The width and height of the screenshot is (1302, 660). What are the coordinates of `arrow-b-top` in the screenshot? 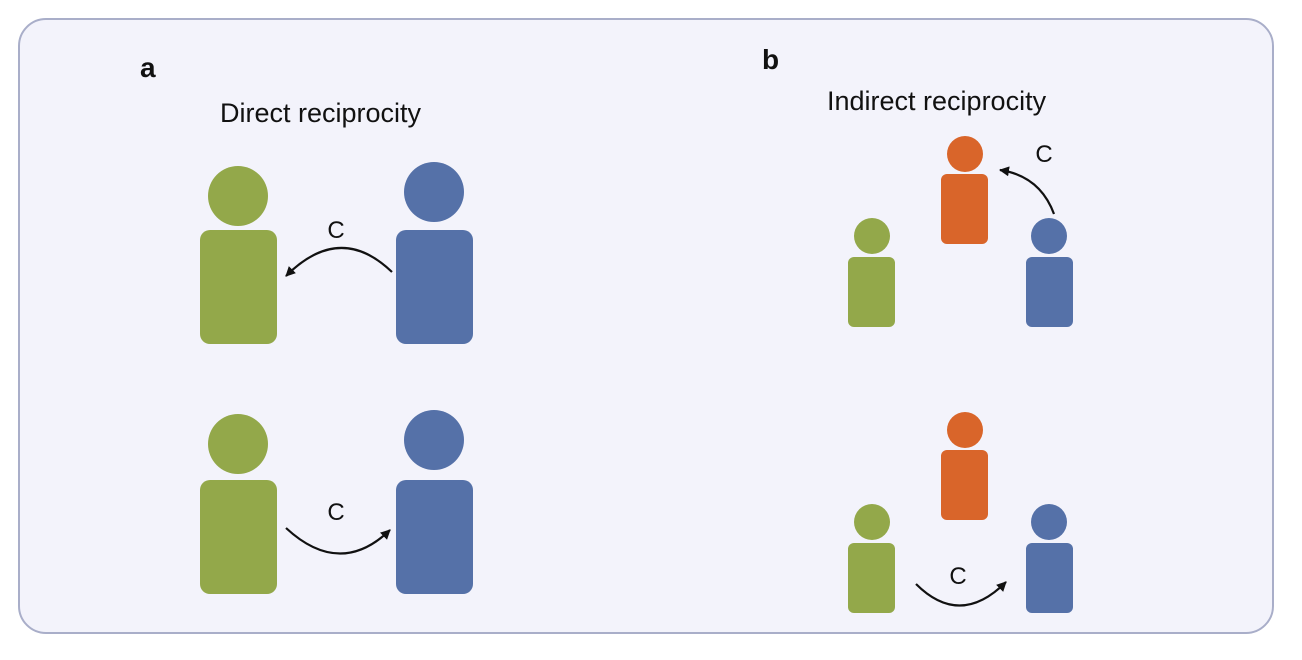 It's located at (1027, 190).